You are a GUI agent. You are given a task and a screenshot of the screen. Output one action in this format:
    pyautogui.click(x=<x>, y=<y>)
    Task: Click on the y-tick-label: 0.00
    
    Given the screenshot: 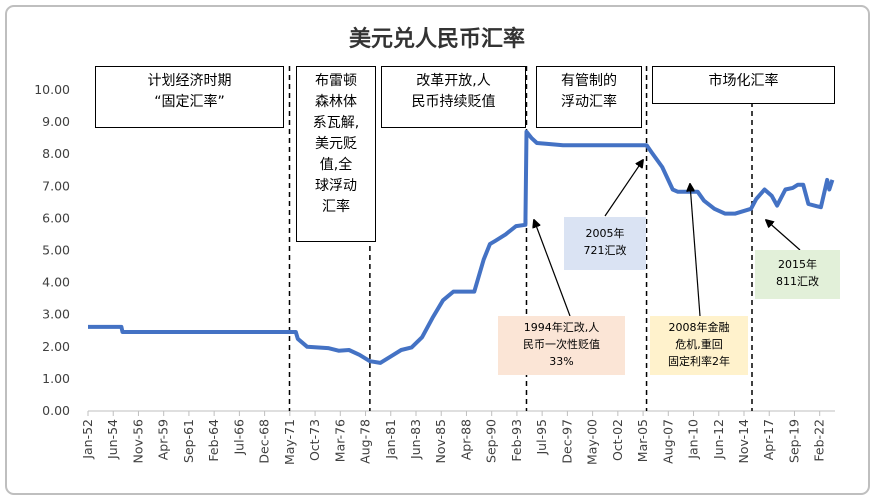 What is the action you would take?
    pyautogui.click(x=56, y=410)
    